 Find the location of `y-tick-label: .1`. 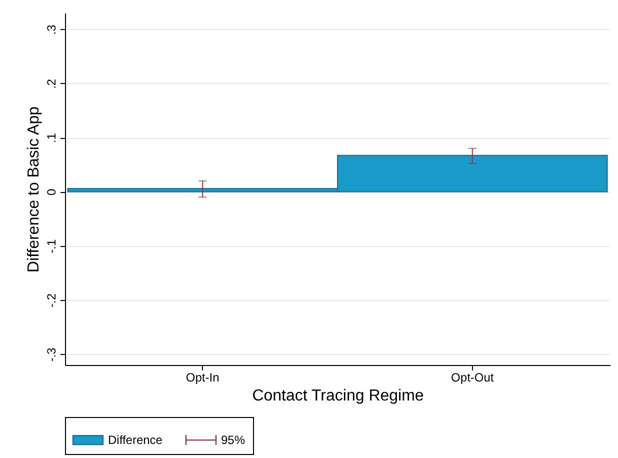

y-tick-label: .1 is located at coordinates (51, 138).